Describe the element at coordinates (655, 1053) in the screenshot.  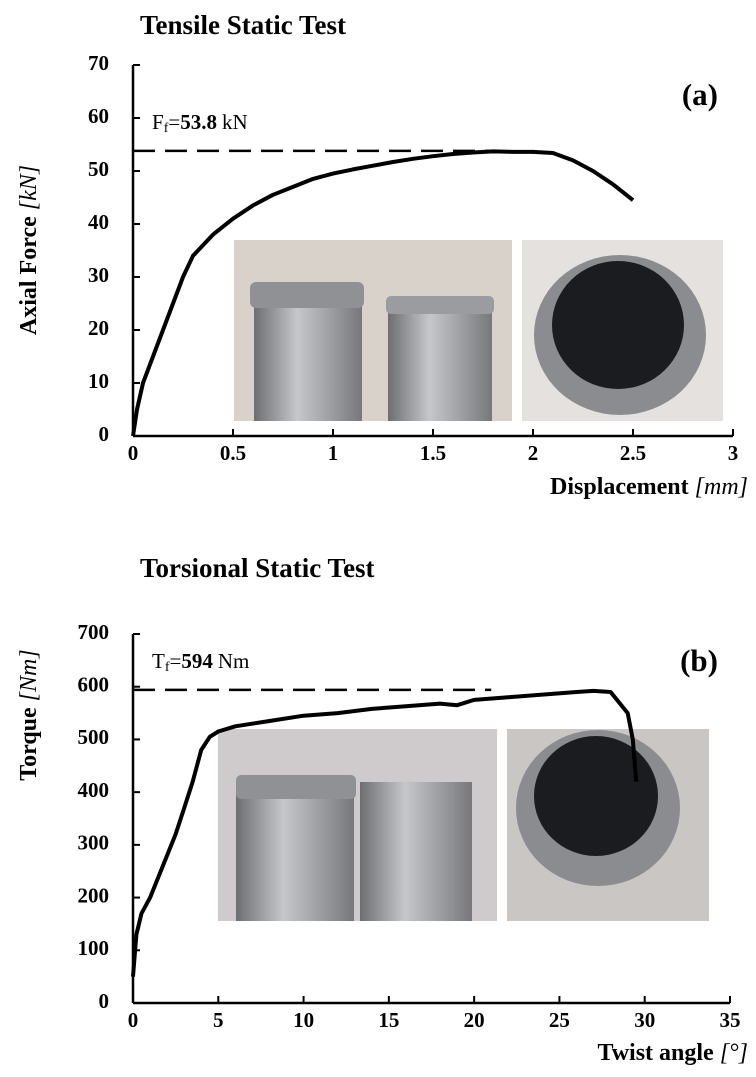
I see `x-axis-label-text: Twist angle` at that location.